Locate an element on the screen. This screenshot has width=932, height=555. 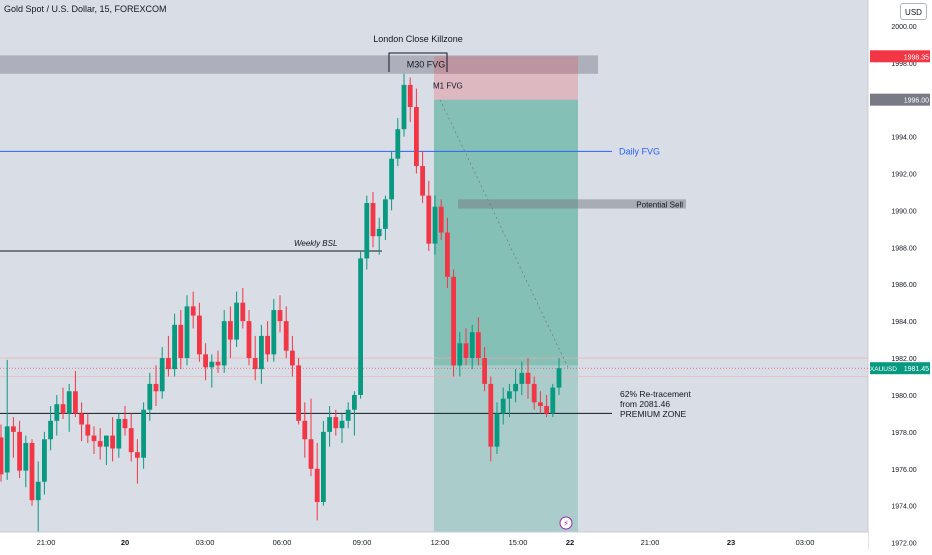
current-price-badge-bg is located at coordinates (900, 368).